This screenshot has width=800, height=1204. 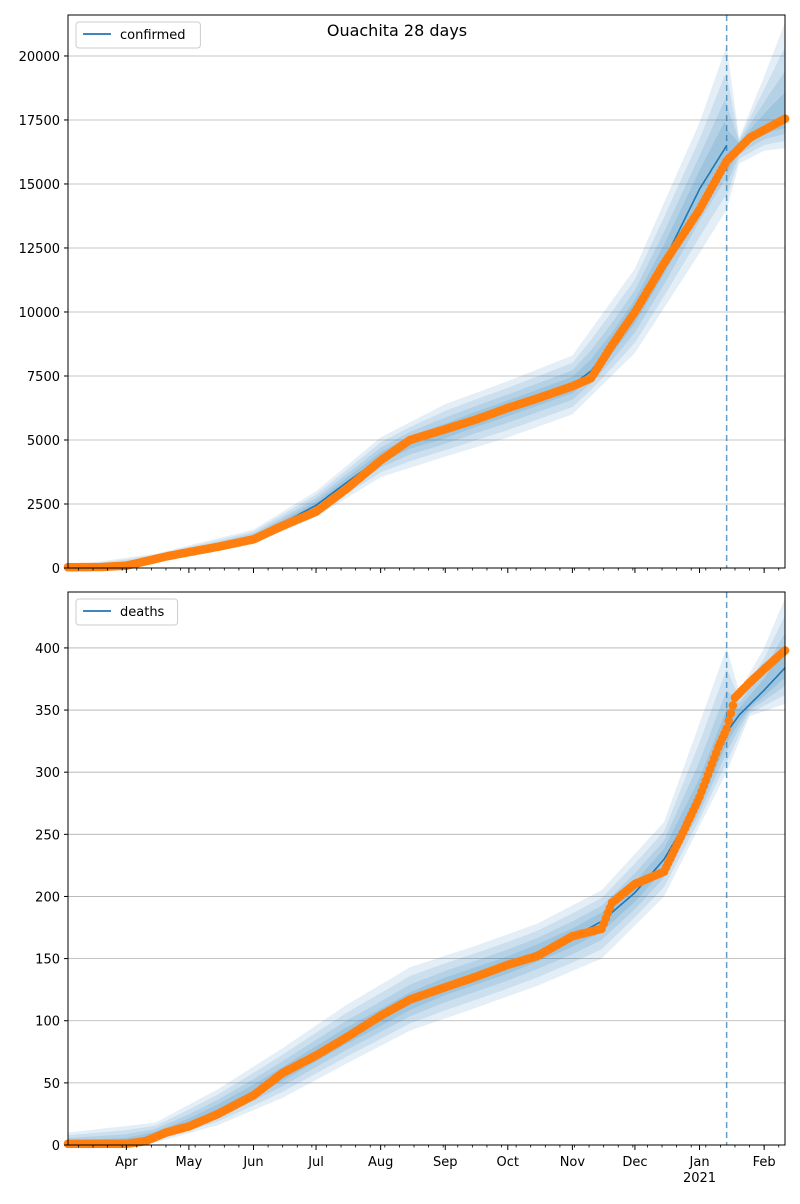 I want to click on y-tick-label: 10000, so click(x=39, y=313).